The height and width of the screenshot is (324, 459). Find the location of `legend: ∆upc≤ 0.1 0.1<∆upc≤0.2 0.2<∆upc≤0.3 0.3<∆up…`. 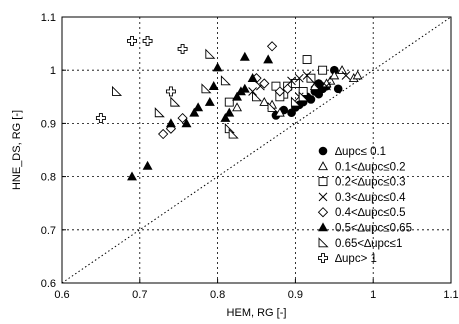

legend: ∆upc≤ 0.1 0.1<∆upc≤0.2 0.2<∆upc≤0.3 0.3<∆up… is located at coordinates (364, 205).